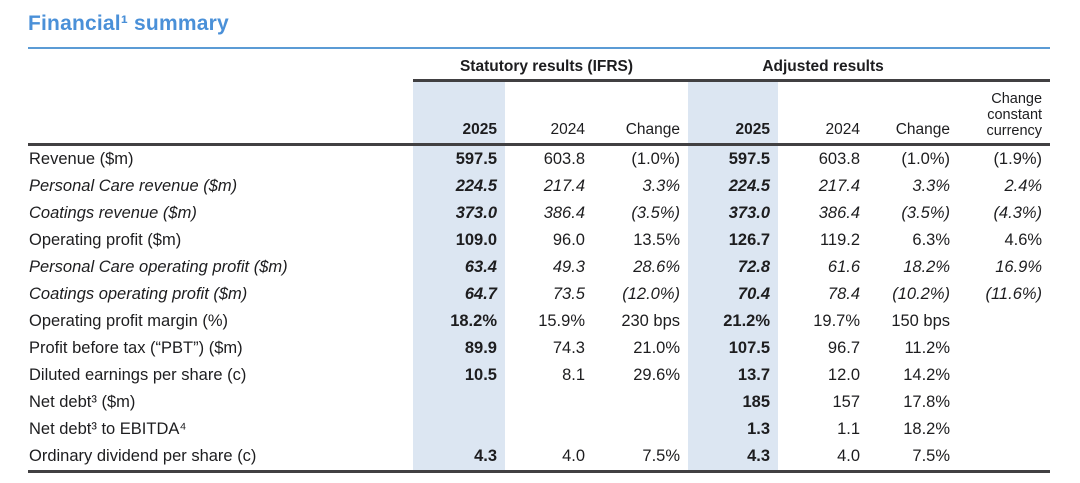 The image size is (1080, 483). Describe the element at coordinates (931, 456) in the screenshot. I see `value-cell: 7.5%` at that location.